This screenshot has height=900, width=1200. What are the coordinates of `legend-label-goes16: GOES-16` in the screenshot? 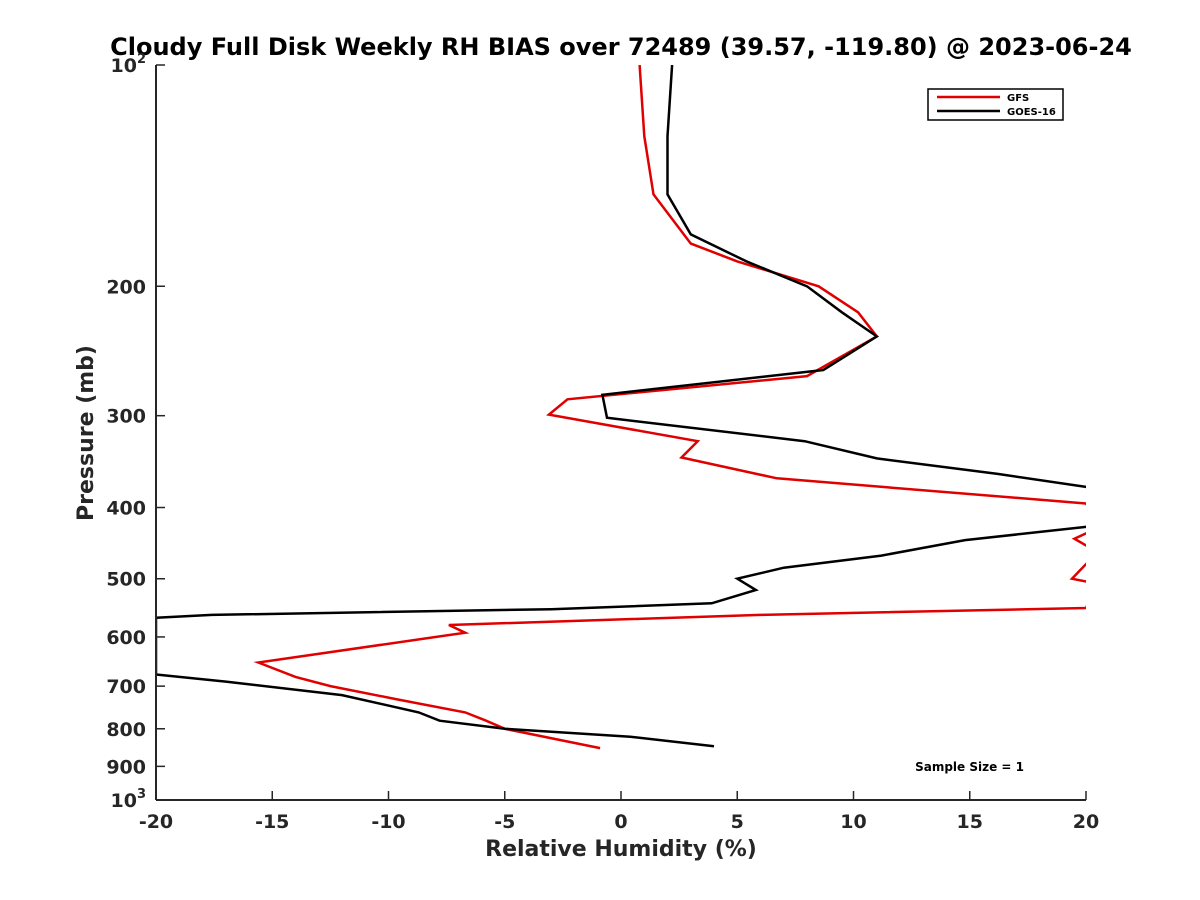 It's located at (1031, 112).